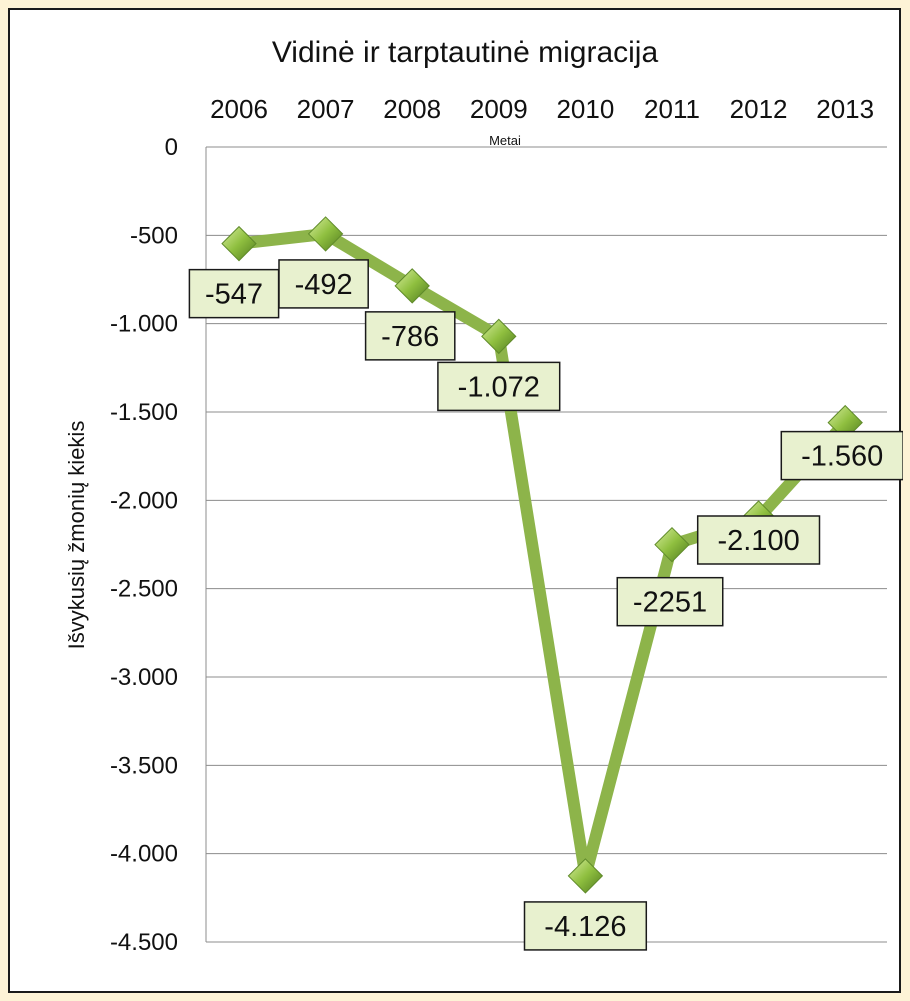 The image size is (910, 1001). What do you see at coordinates (239, 109) in the screenshot?
I see `x-tick-label: 2006` at bounding box center [239, 109].